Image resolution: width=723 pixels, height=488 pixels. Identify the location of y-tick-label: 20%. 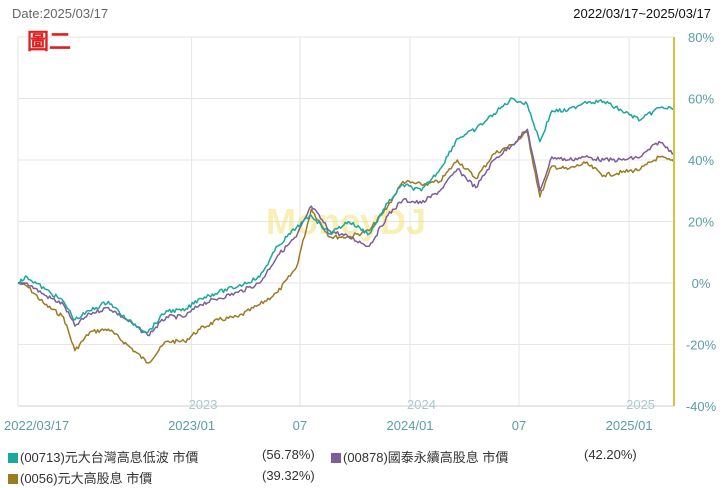
(701, 222).